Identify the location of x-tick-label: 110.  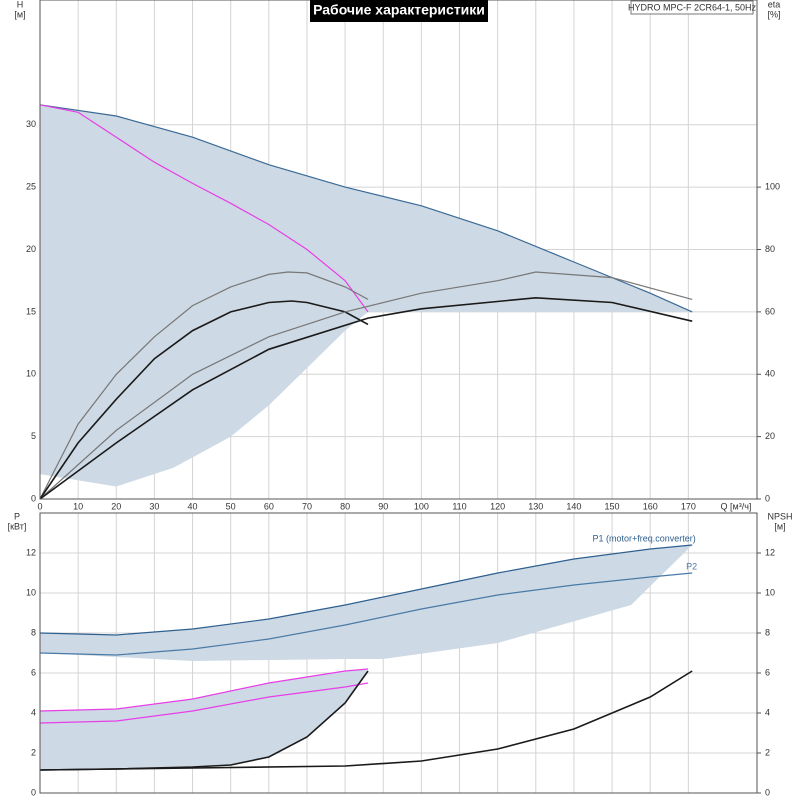
(459, 506).